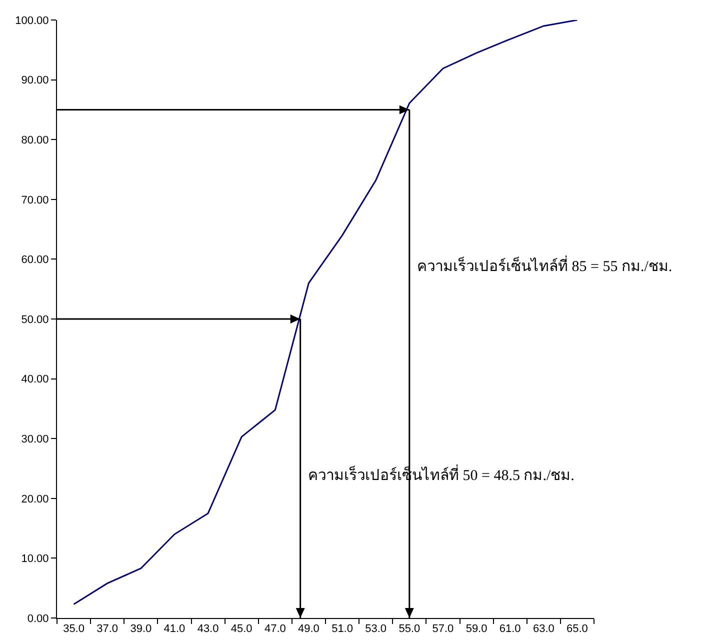 The height and width of the screenshot is (644, 712). What do you see at coordinates (342, 629) in the screenshot?
I see `x-tick-label: 51.0` at bounding box center [342, 629].